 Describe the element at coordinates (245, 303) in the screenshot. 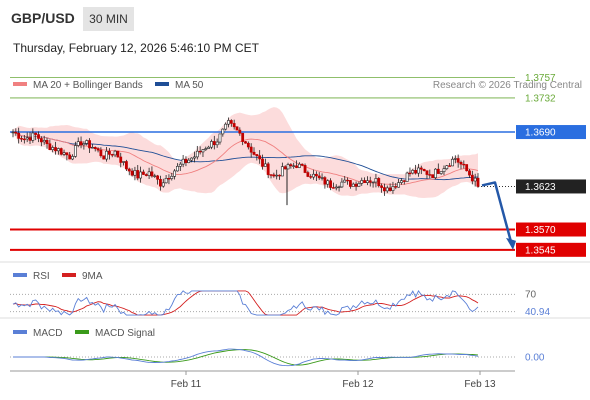

I see `rsi-9ma-line` at that location.